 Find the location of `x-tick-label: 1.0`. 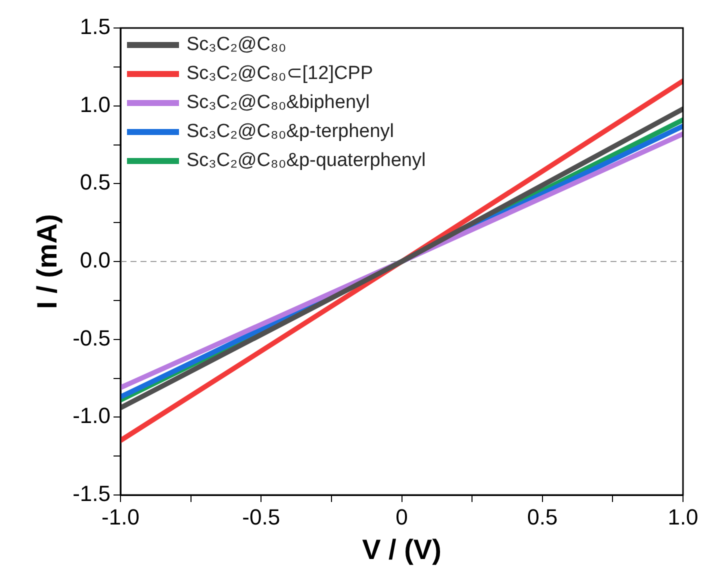

x-tick-label: 1.0 is located at coordinates (683, 517).